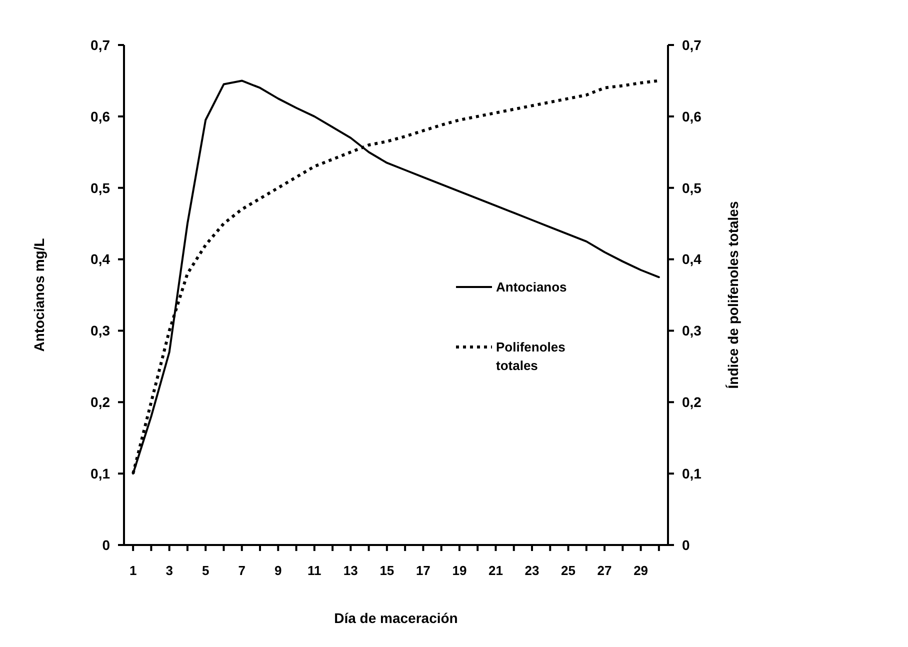 Image resolution: width=908 pixels, height=647 pixels. I want to click on y-tick-label: 0,6, so click(100, 116).